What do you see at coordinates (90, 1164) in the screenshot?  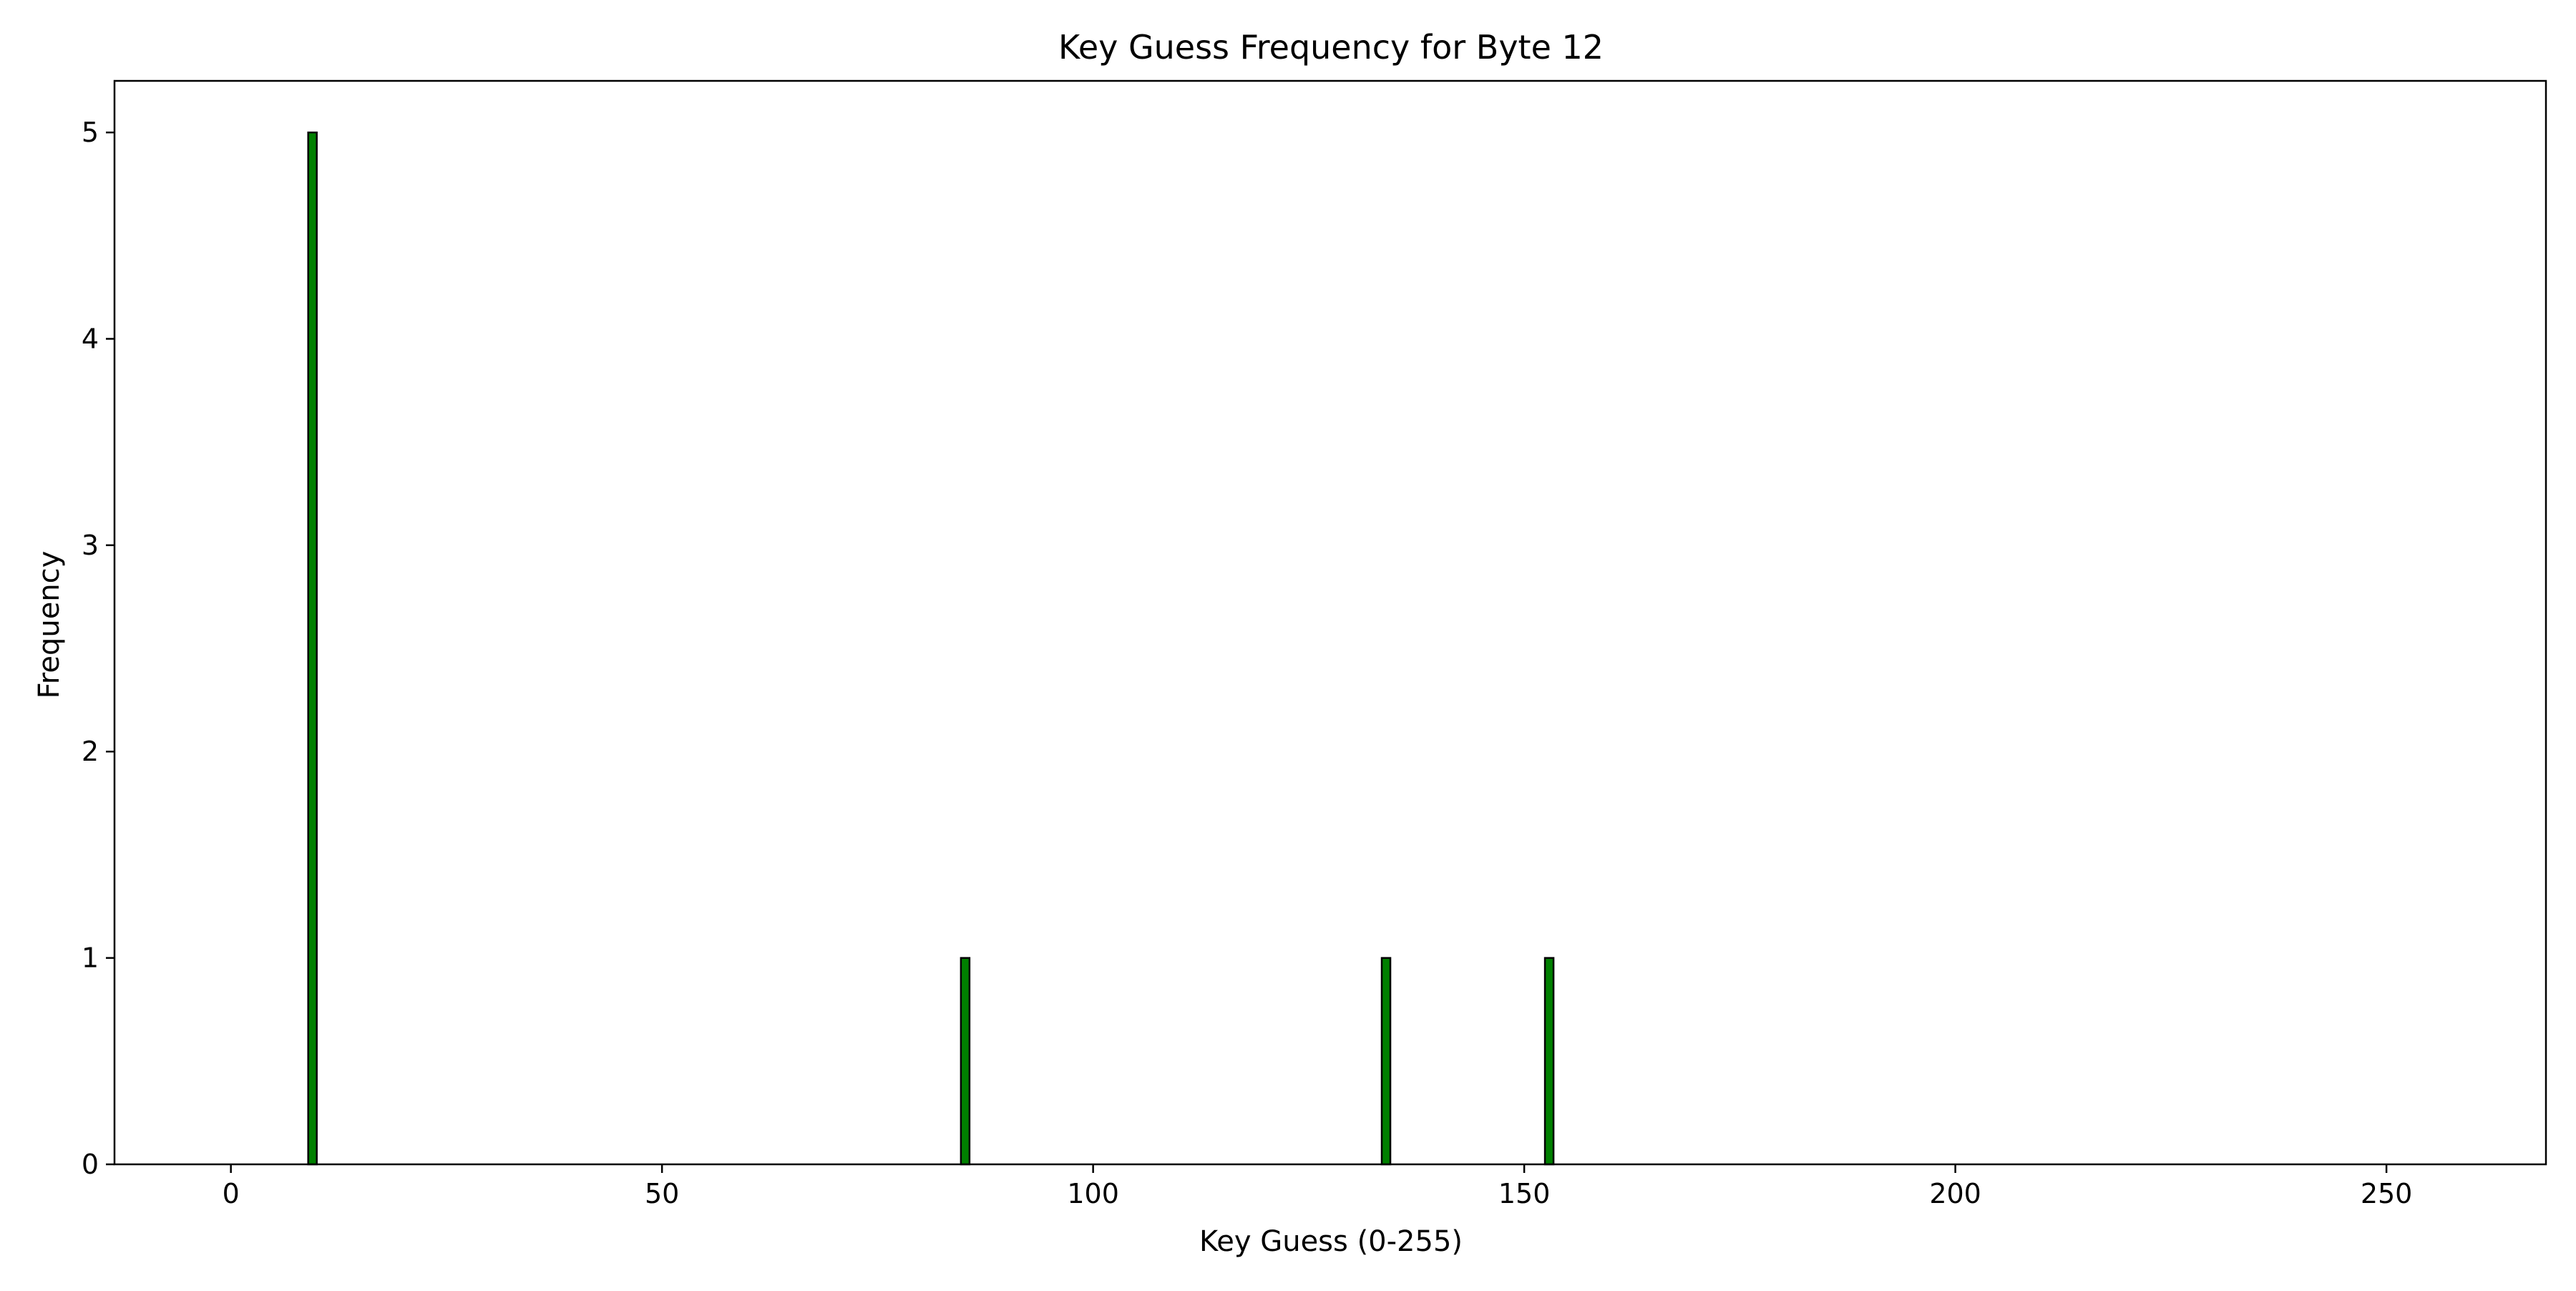 I see `y-tick-label: 0` at bounding box center [90, 1164].